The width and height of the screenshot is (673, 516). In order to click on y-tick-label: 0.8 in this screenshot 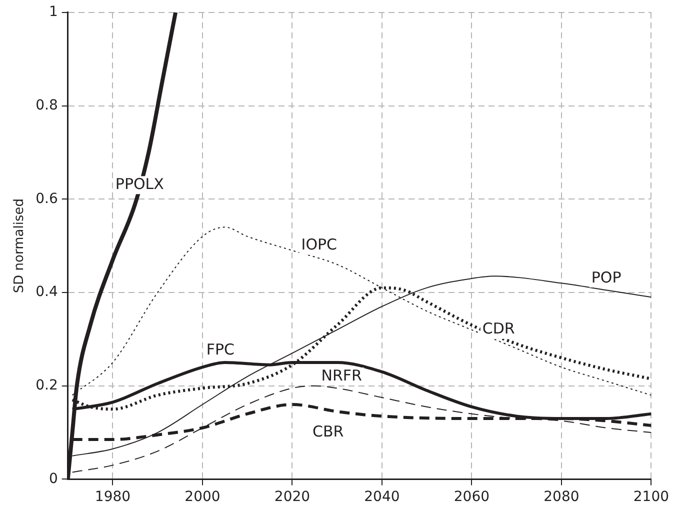, I will do `click(47, 105)`.